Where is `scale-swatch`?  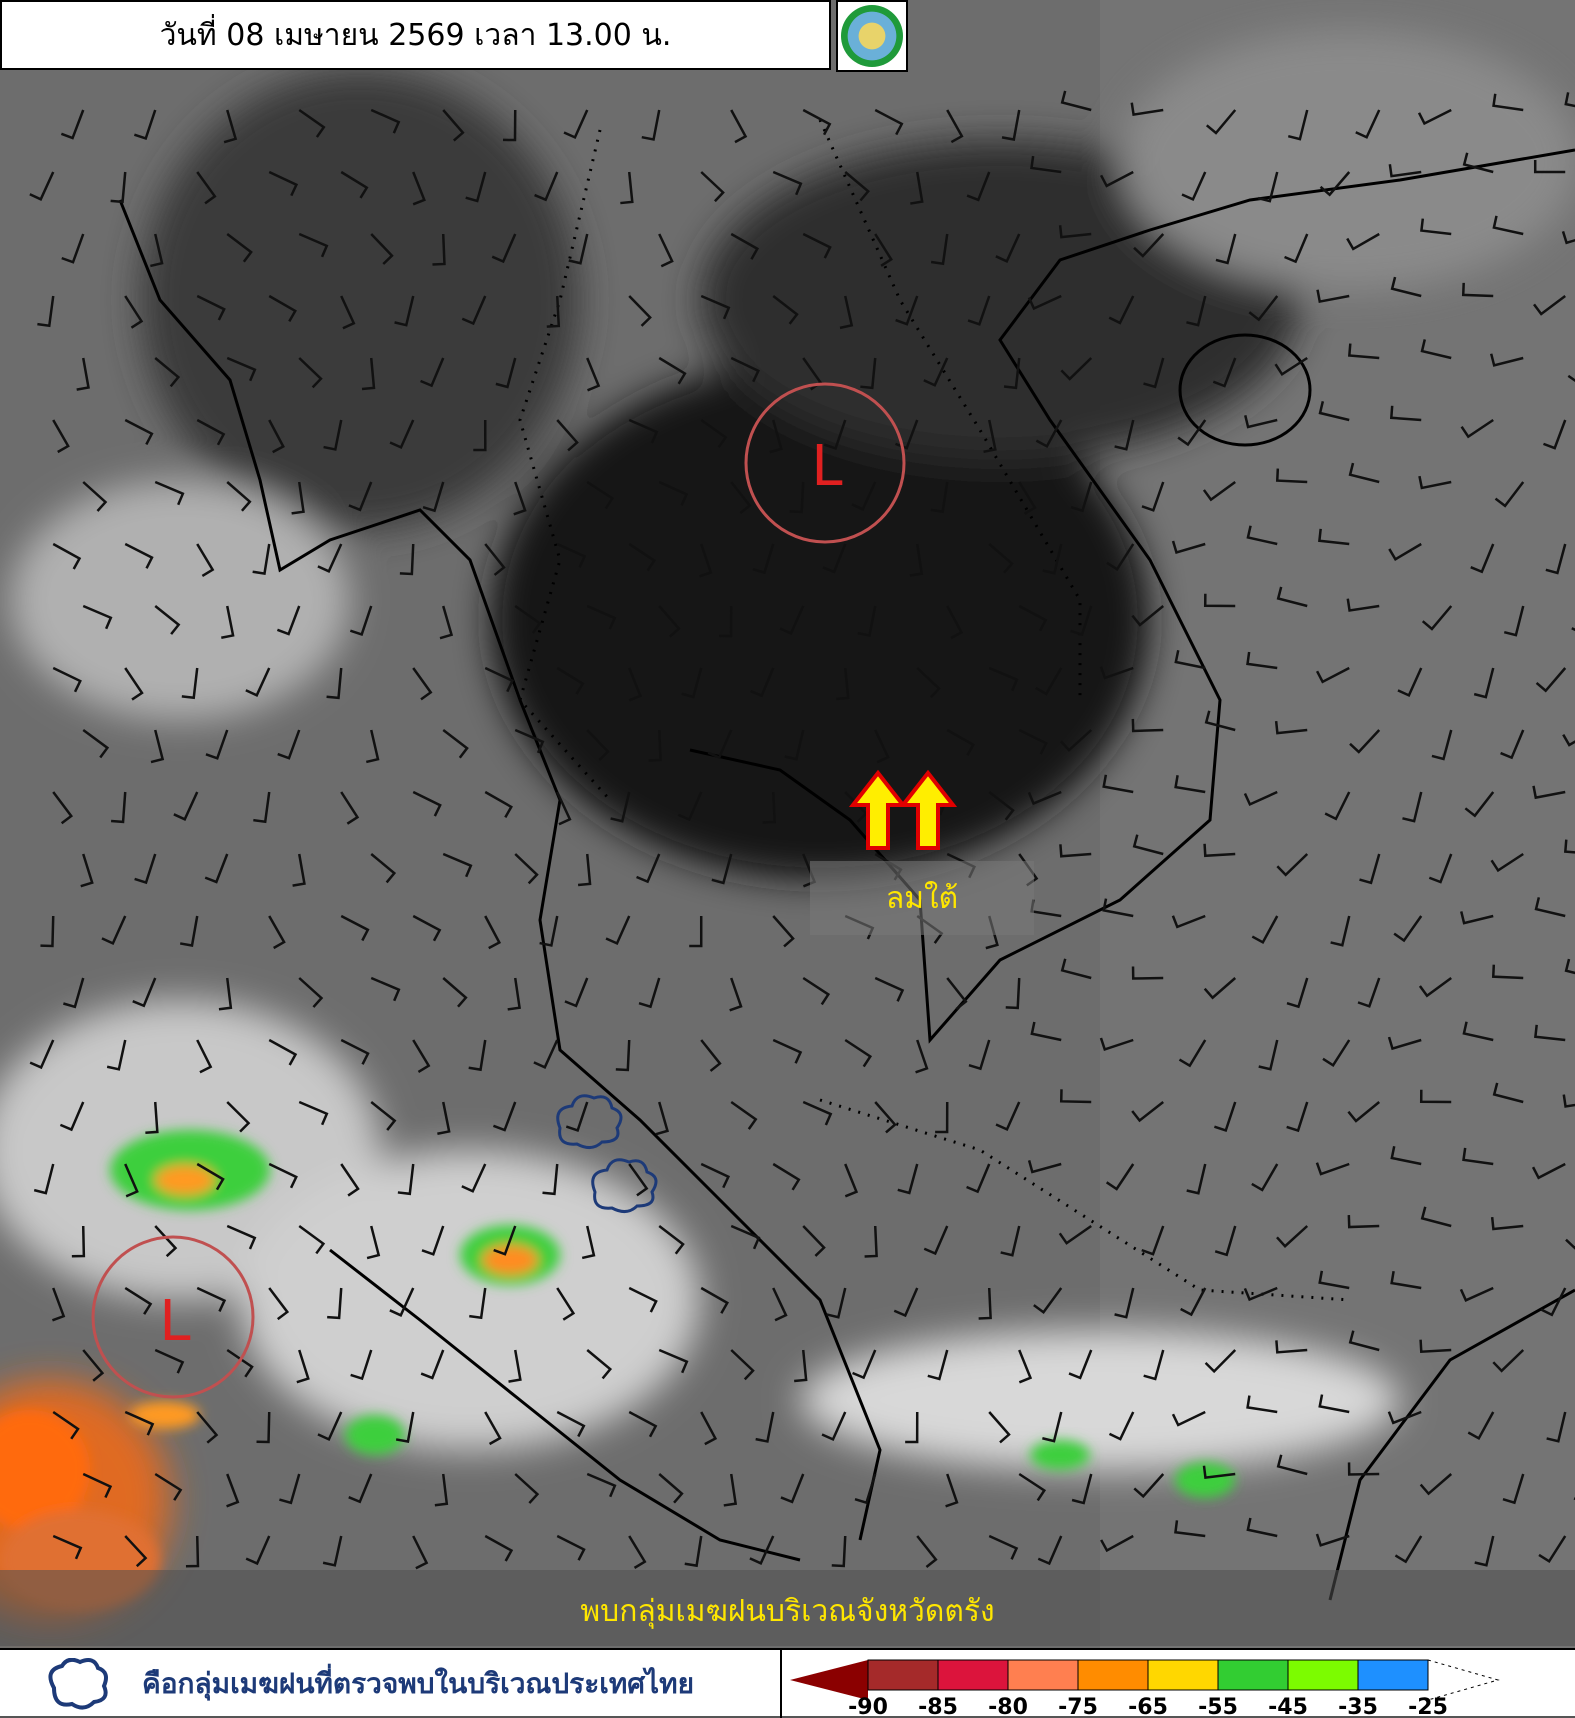
scale-swatch is located at coordinates (973, 1675).